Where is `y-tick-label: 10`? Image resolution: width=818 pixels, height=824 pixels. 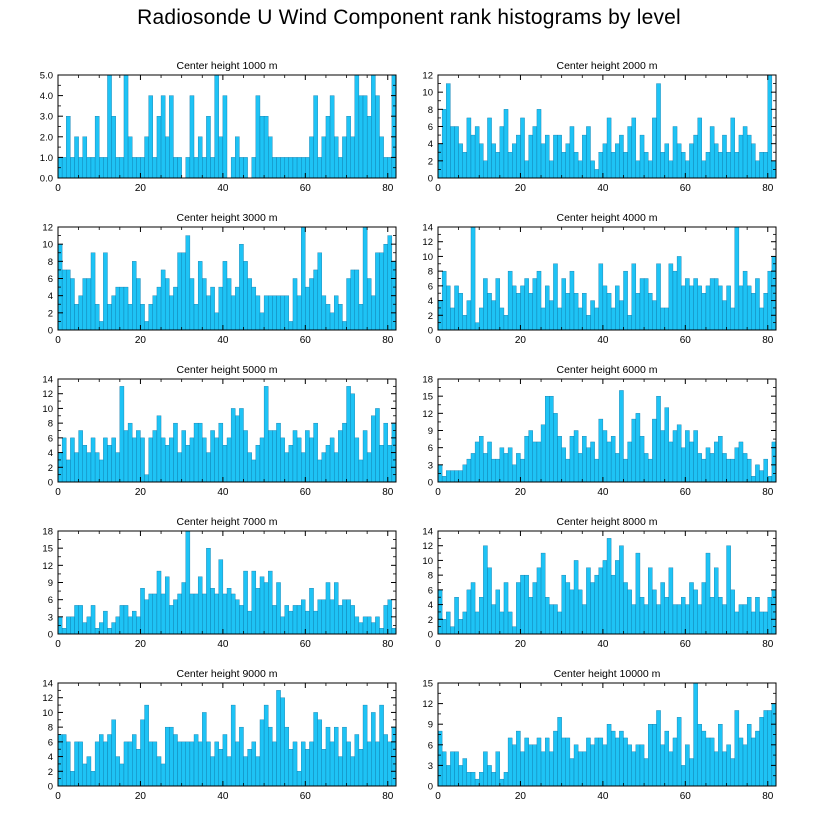 y-tick-label: 10 is located at coordinates (47, 245).